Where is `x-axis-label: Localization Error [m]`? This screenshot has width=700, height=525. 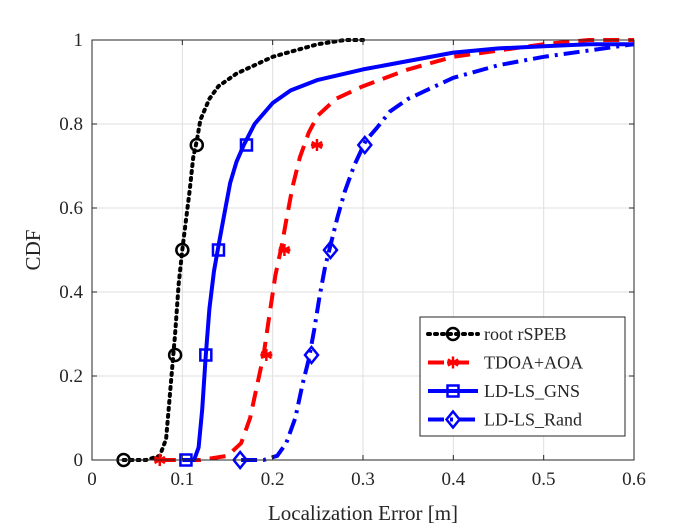
x-axis-label: Localization Error [m] is located at coordinates (363, 513).